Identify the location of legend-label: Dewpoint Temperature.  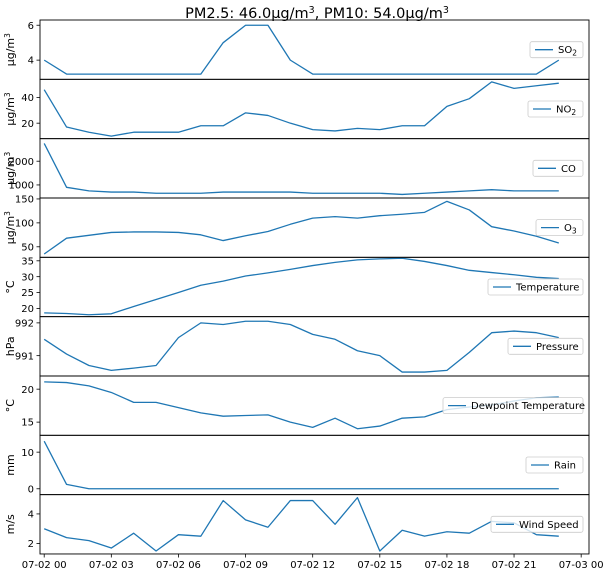
(528, 406).